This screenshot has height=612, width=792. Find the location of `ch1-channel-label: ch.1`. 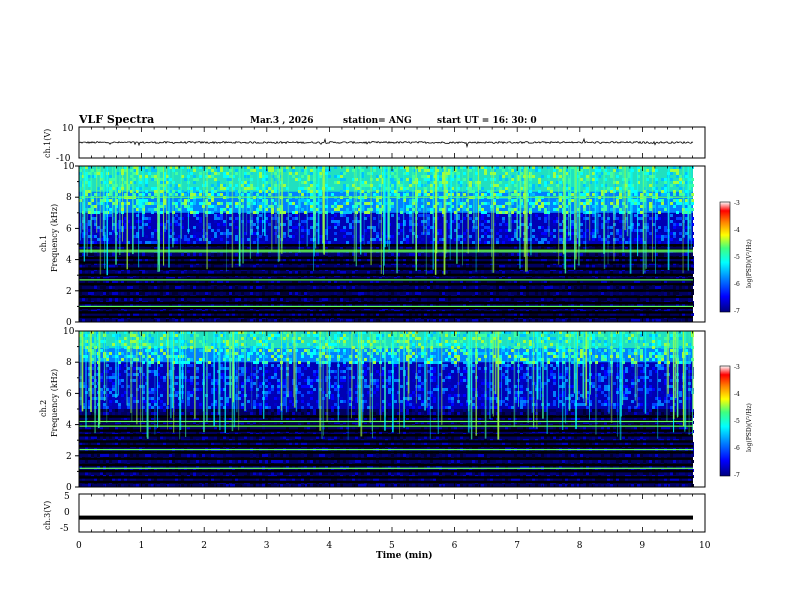

ch1-channel-label: ch.1 is located at coordinates (43, 243).